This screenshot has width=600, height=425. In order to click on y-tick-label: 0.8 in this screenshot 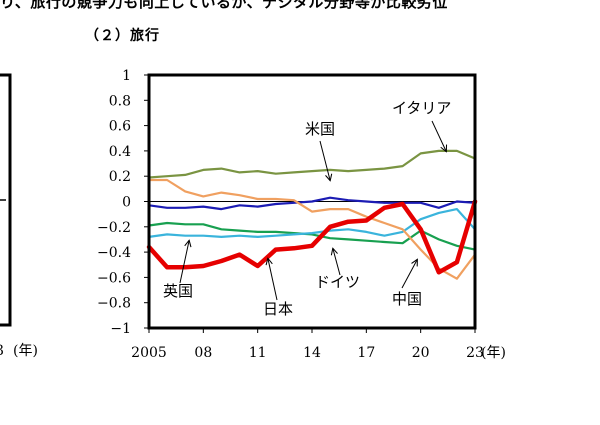, I will do `click(120, 101)`.